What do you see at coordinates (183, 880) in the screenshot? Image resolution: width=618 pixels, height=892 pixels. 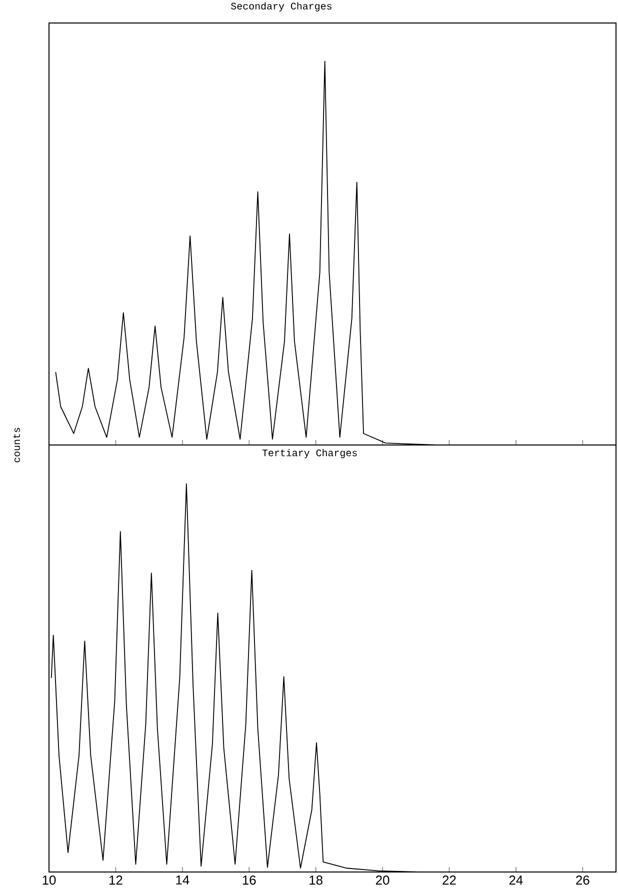 I see `x-tick-label: 14` at bounding box center [183, 880].